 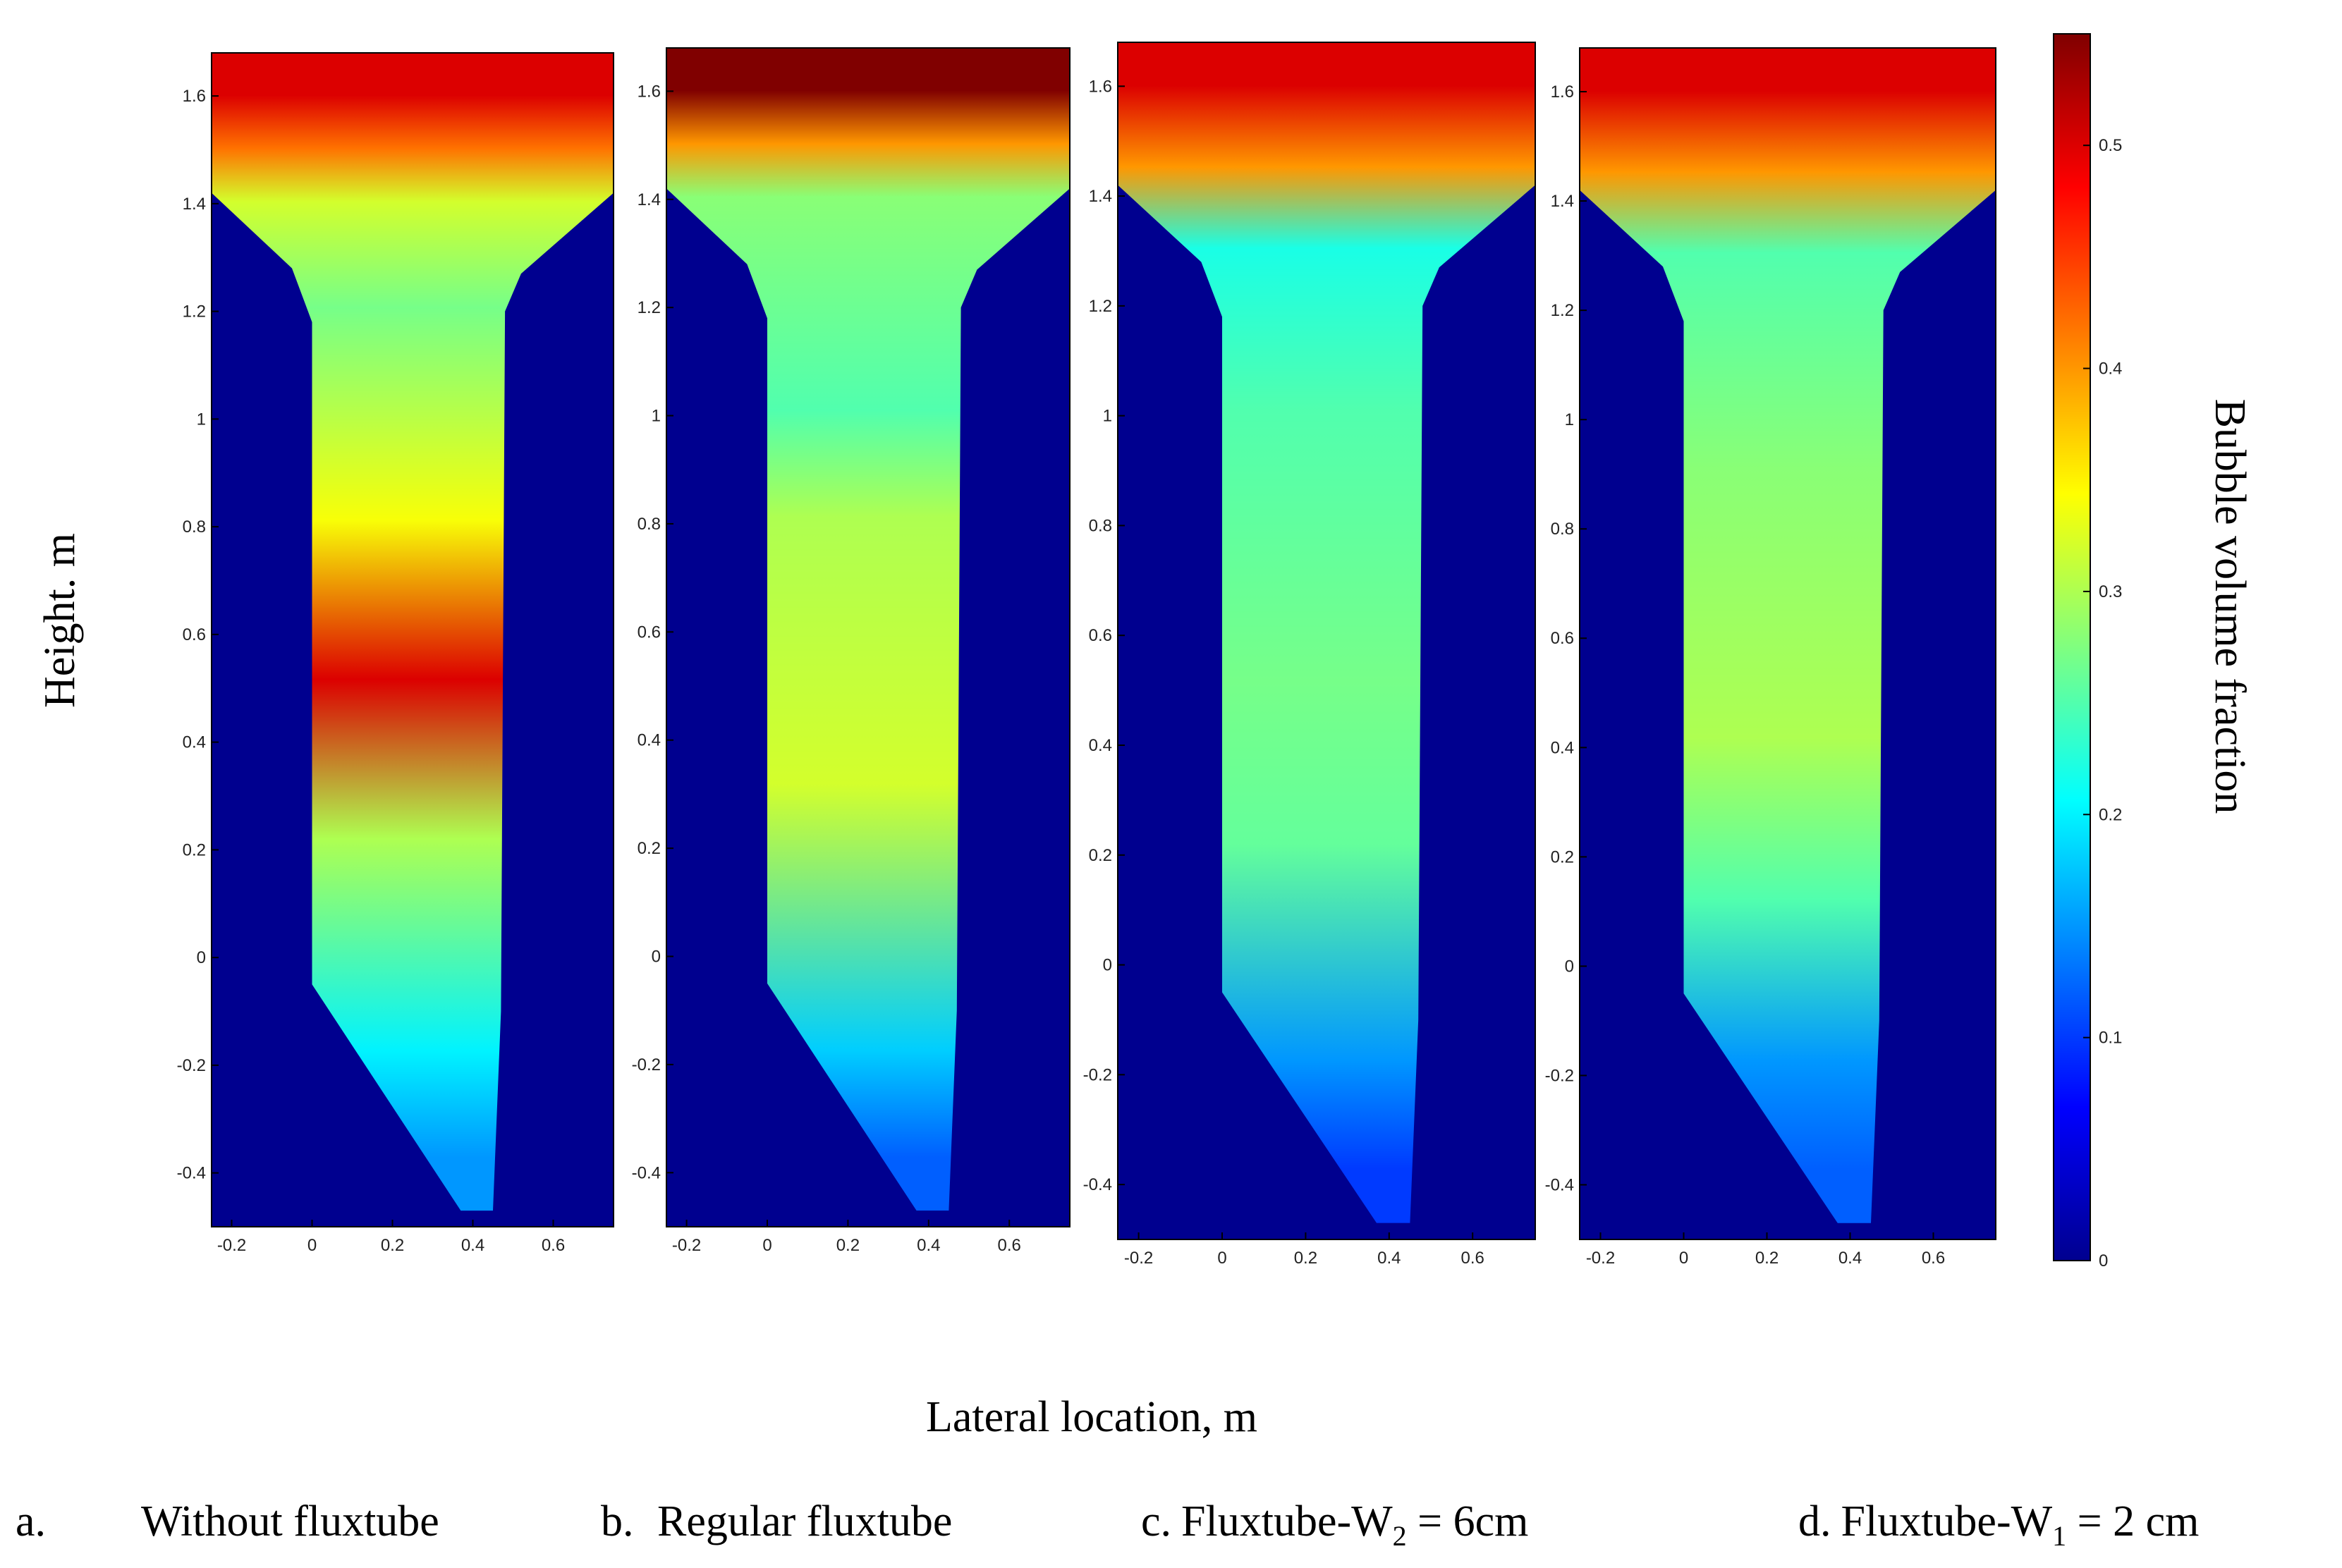 I want to click on caption-a-prefix: a., so click(x=31, y=1521).